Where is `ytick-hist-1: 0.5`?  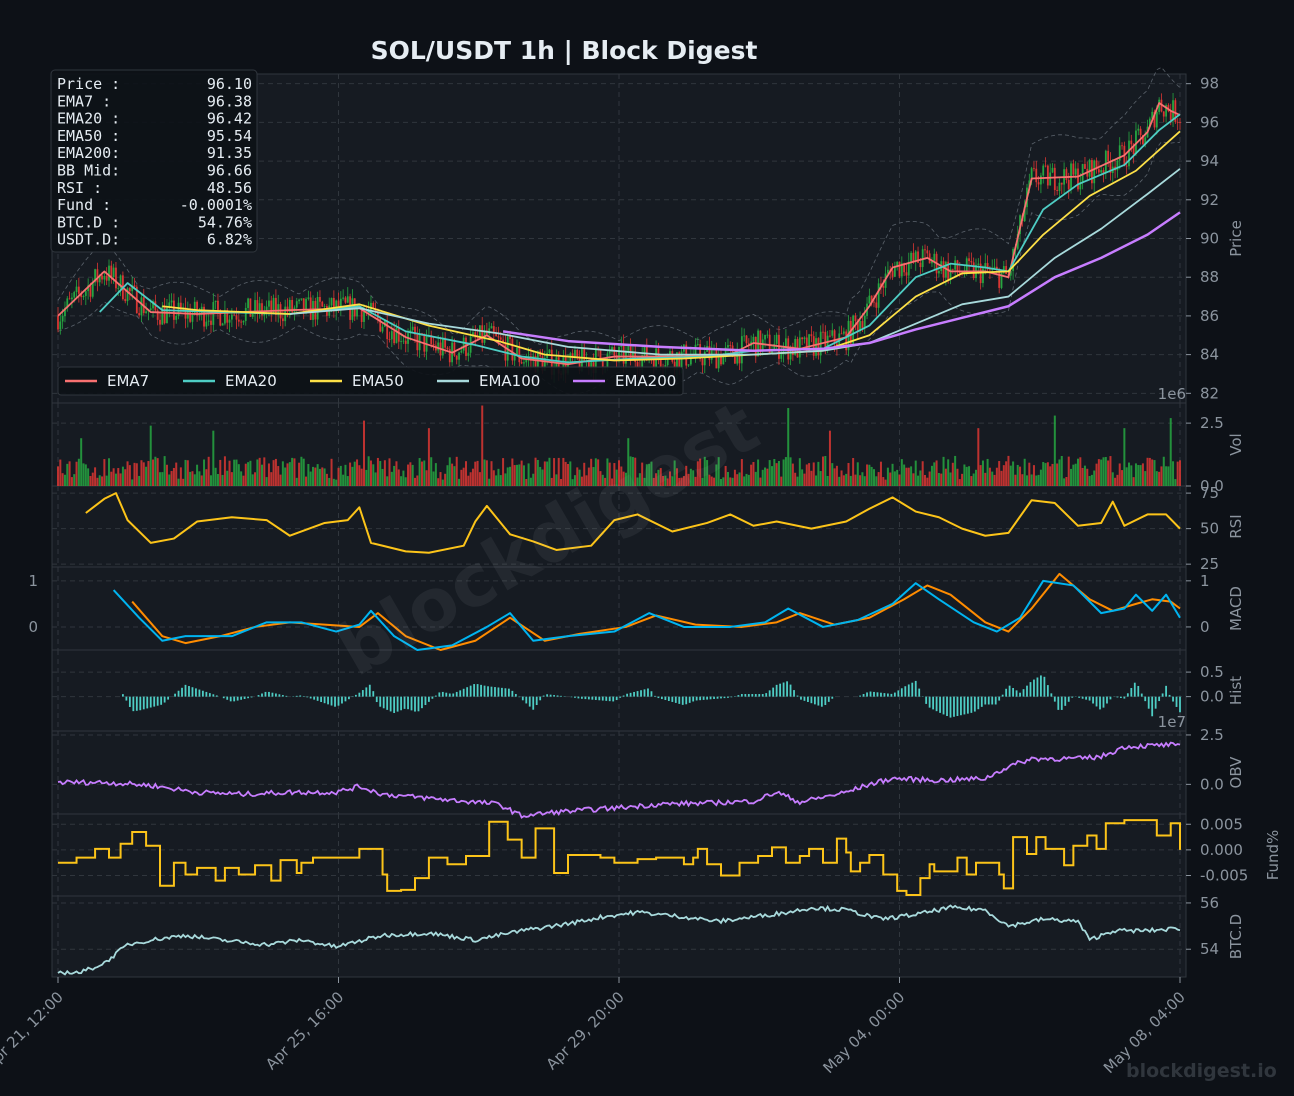 ytick-hist-1: 0.5 is located at coordinates (1212, 672).